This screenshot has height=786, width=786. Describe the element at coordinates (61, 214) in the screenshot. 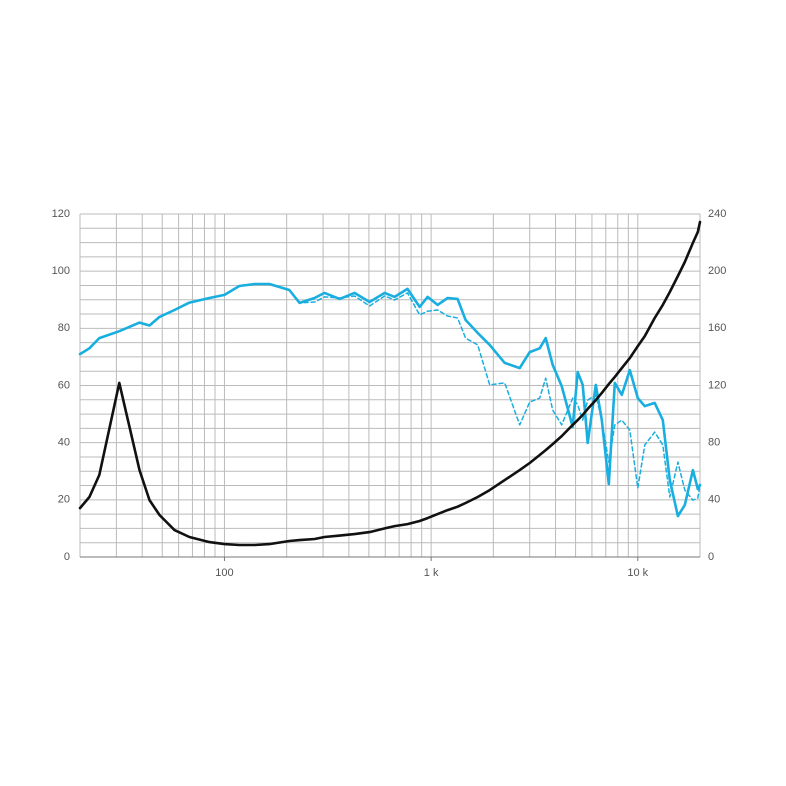

I see `y-tick-label: 120` at that location.